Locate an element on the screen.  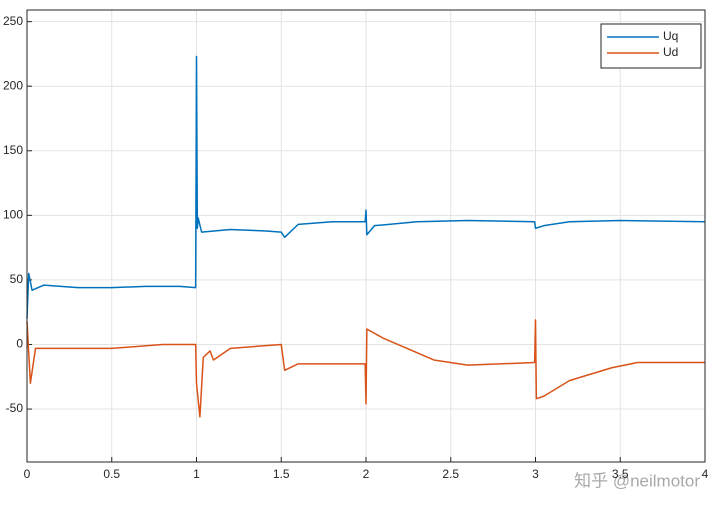
y-tick-label: 100 is located at coordinates (13, 215).